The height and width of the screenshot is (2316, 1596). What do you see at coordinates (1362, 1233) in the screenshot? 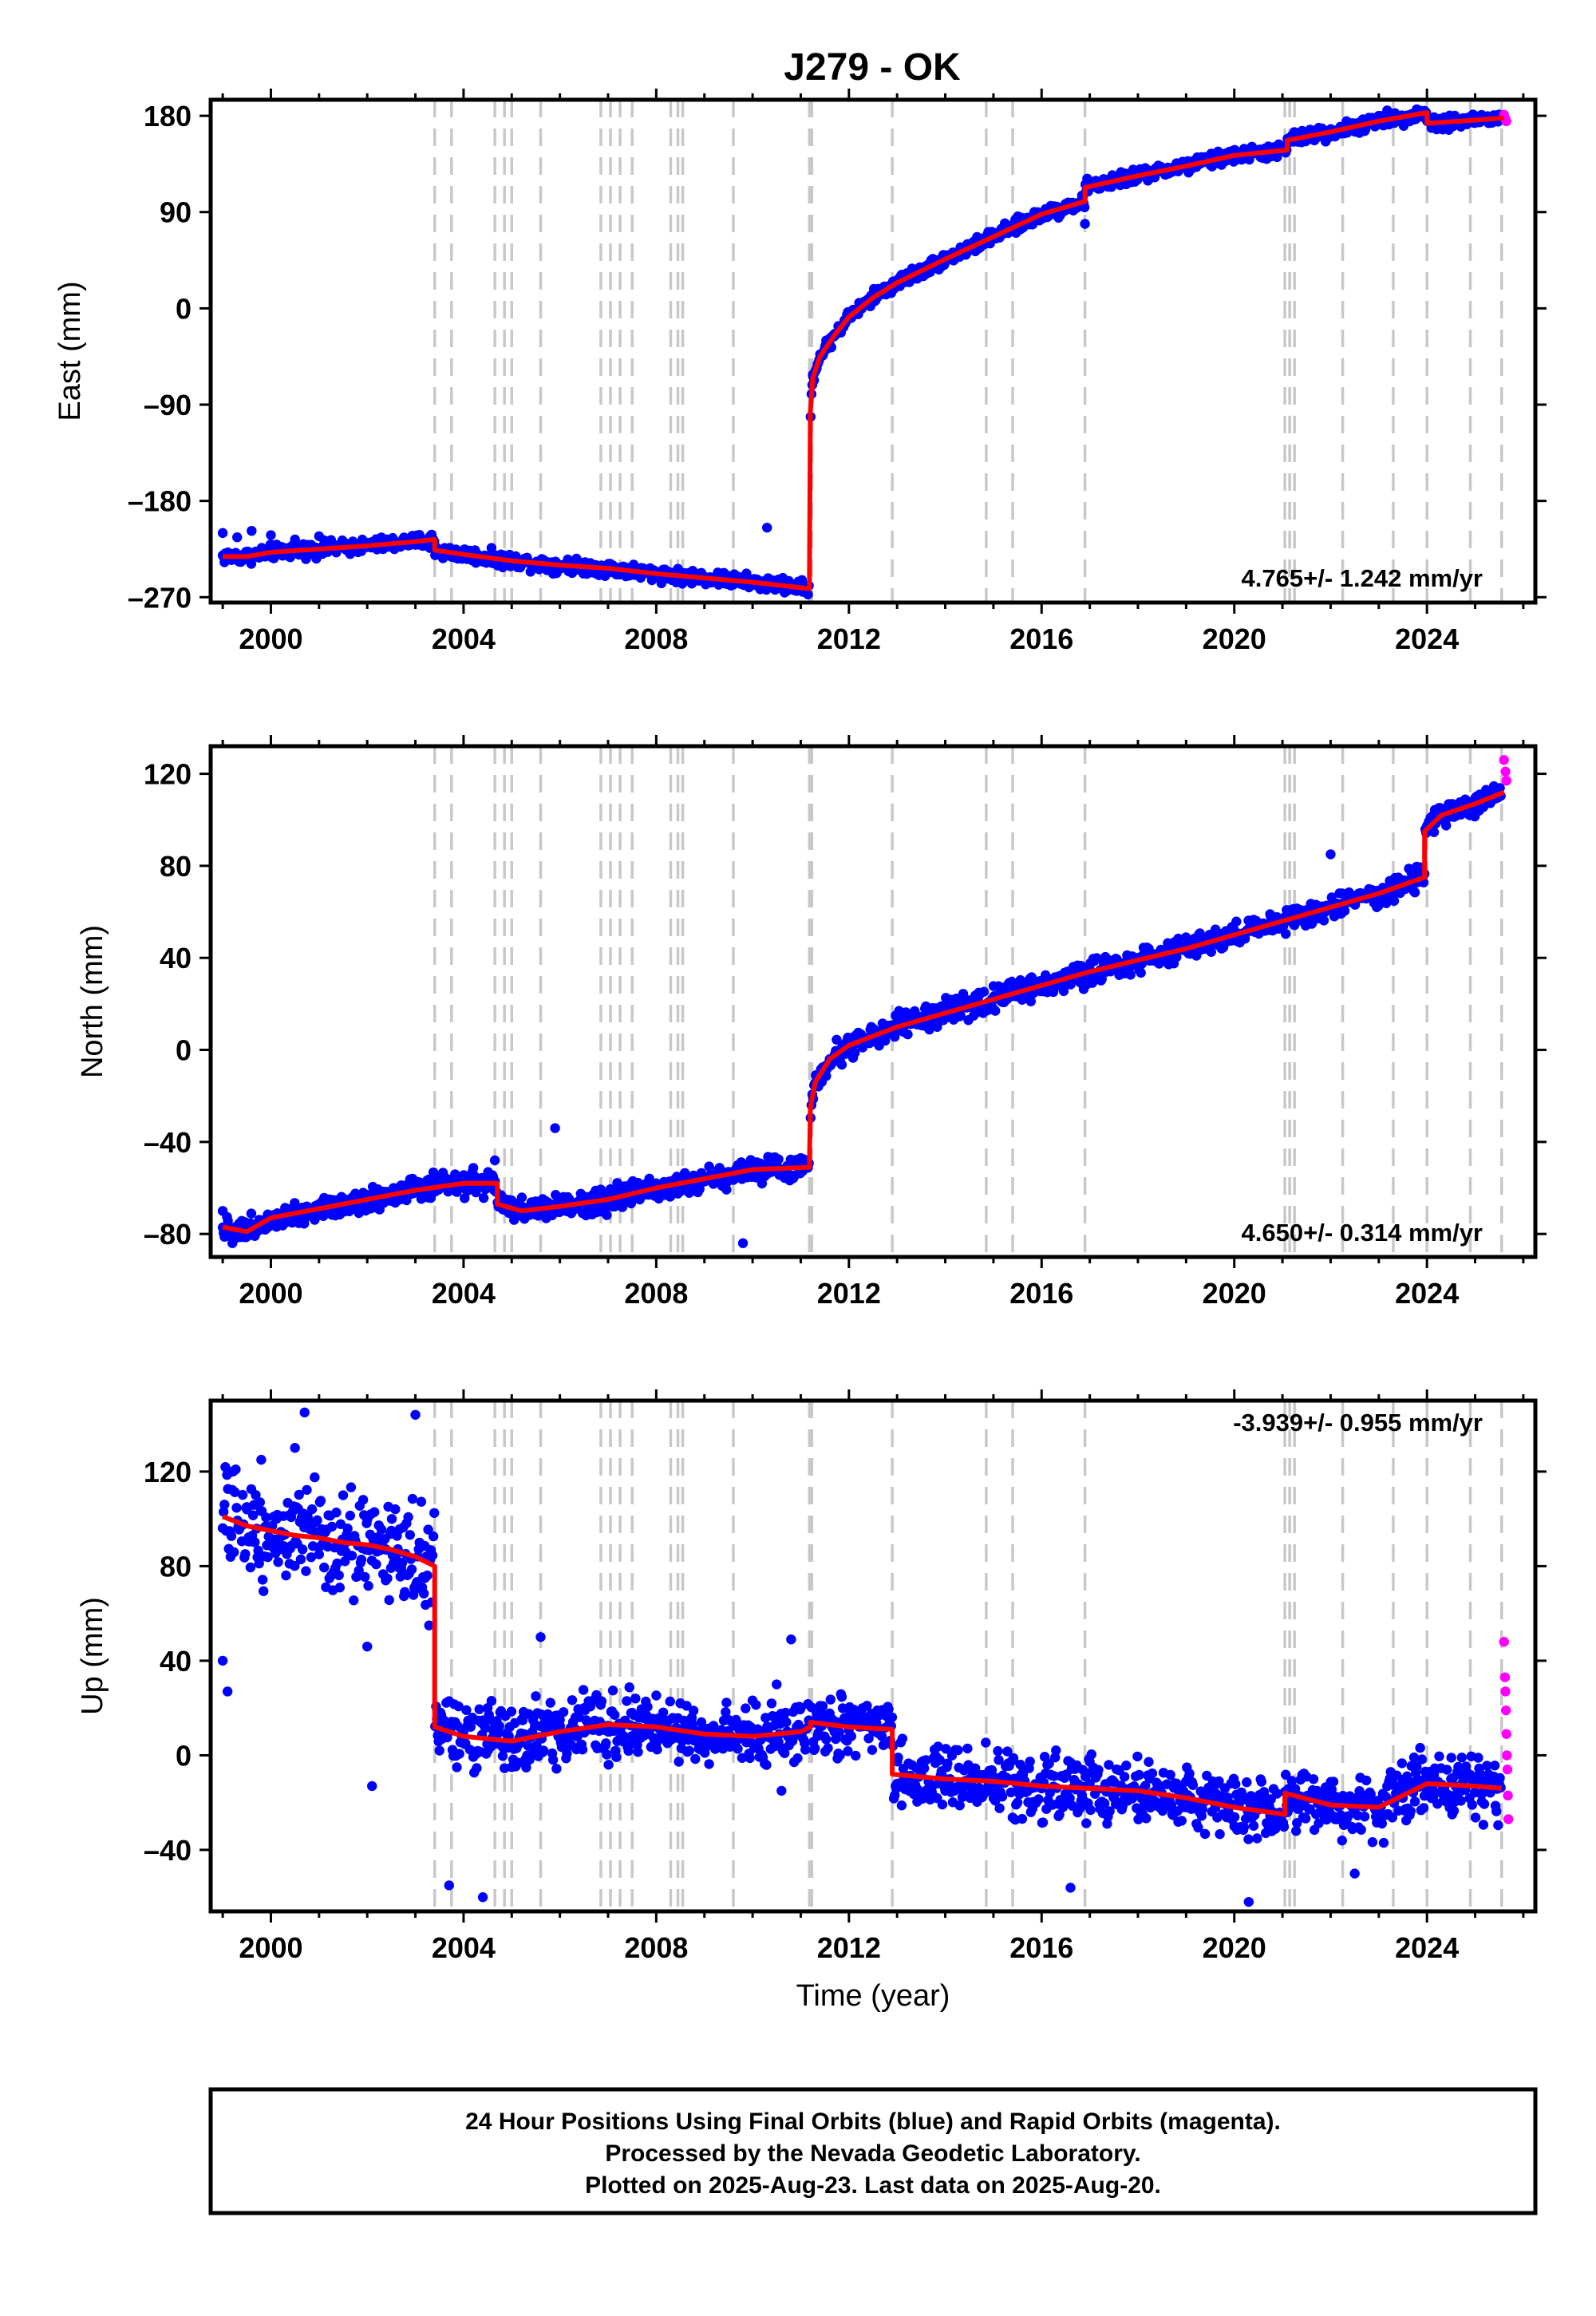
I see `north-rate-label: 4.650+/- 0.314 mm/yr` at bounding box center [1362, 1233].